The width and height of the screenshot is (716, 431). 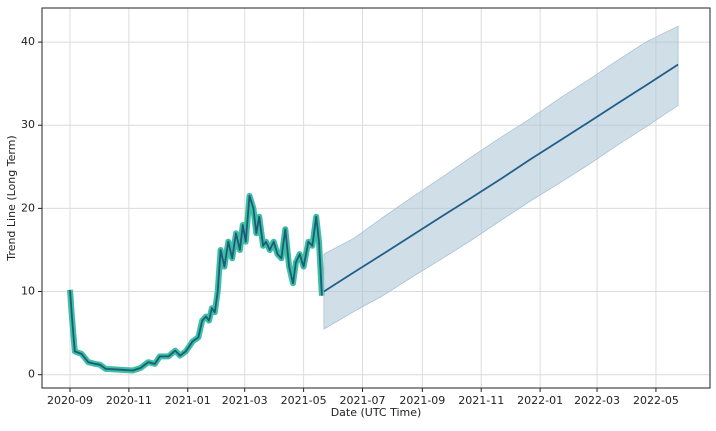 What do you see at coordinates (540, 400) in the screenshot?
I see `x-tick-label: 2022-01` at bounding box center [540, 400].